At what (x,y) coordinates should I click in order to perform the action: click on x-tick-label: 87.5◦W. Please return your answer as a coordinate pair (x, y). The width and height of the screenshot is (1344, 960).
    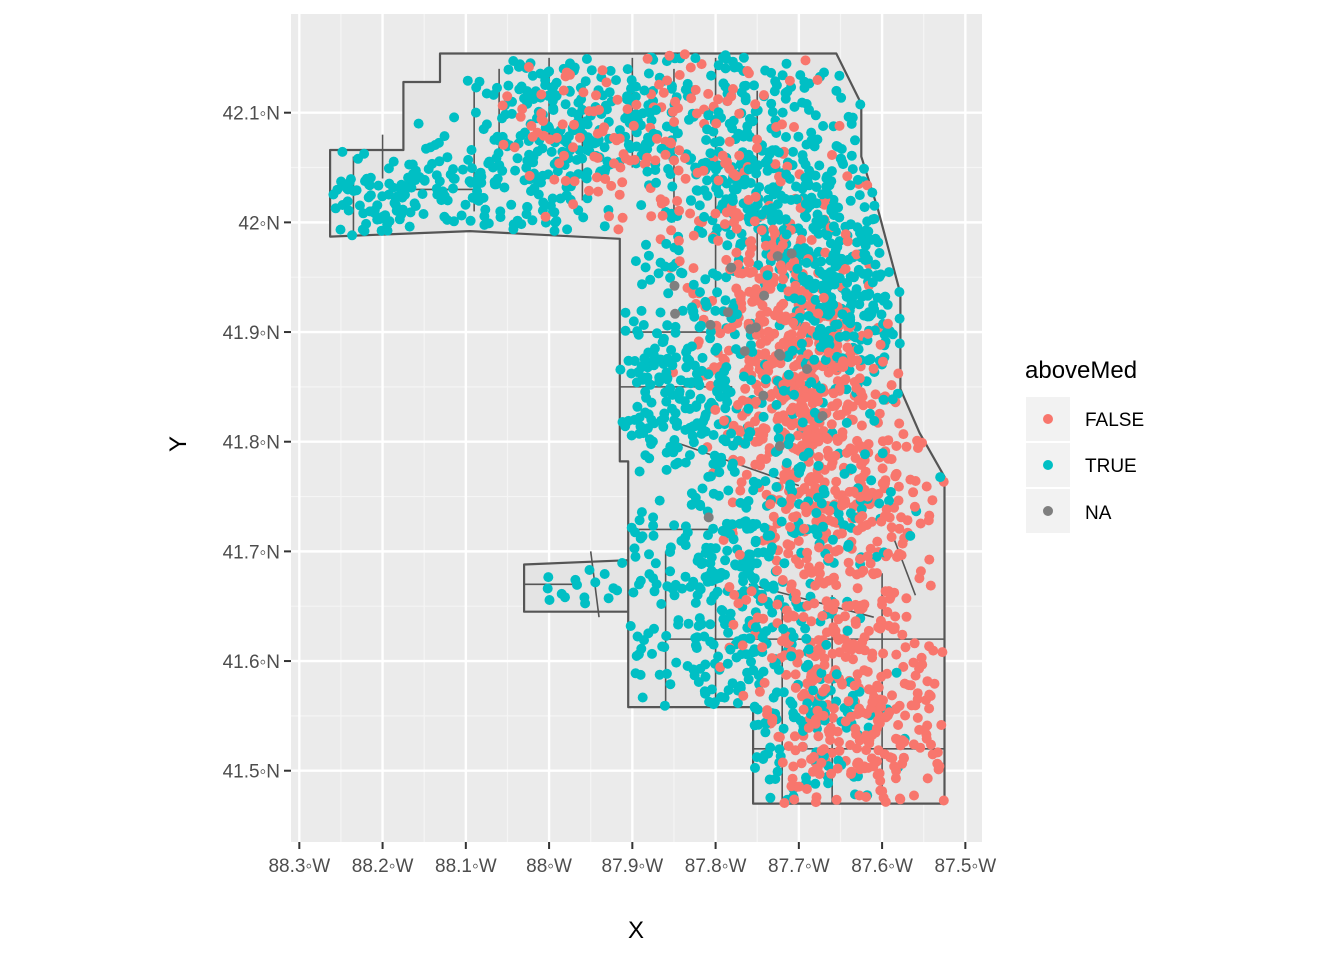
    Looking at the image, I should click on (966, 866).